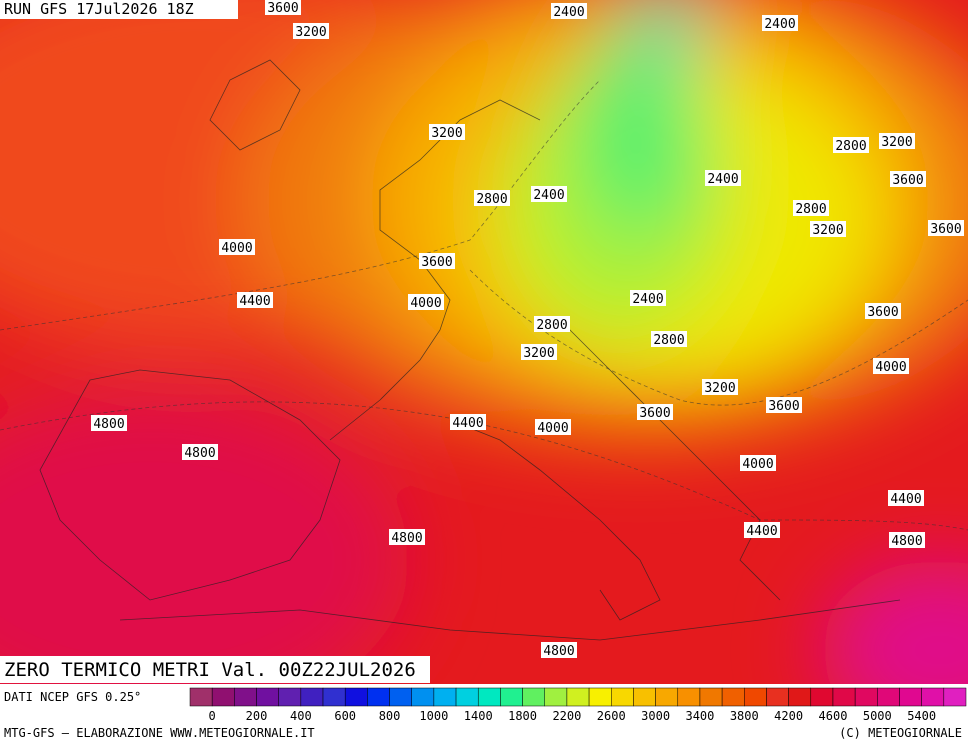 The height and width of the screenshot is (749, 968). Describe the element at coordinates (212, 716) in the screenshot. I see `colorbar-tick-label: 0` at that location.